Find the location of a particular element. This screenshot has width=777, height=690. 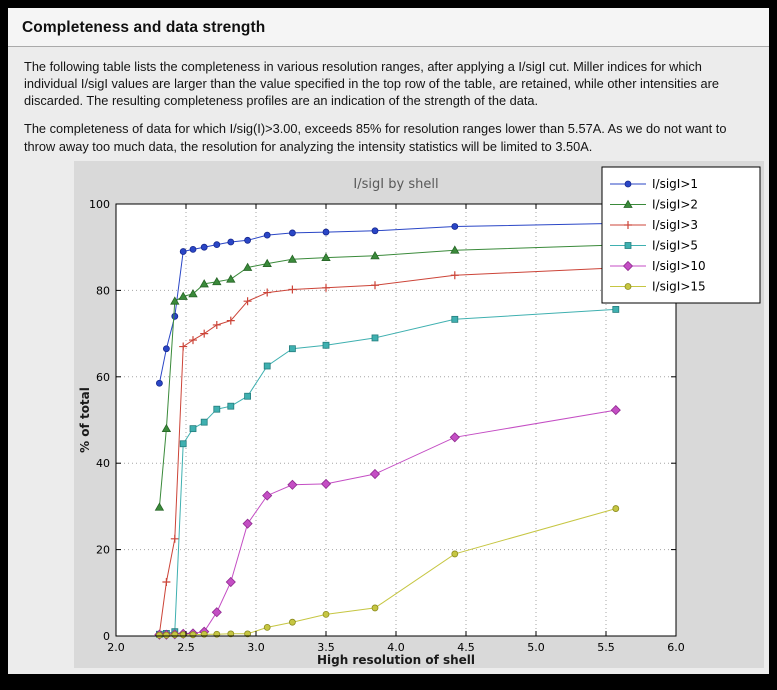

x-axis-label: High resolution of shell is located at coordinates (396, 660).